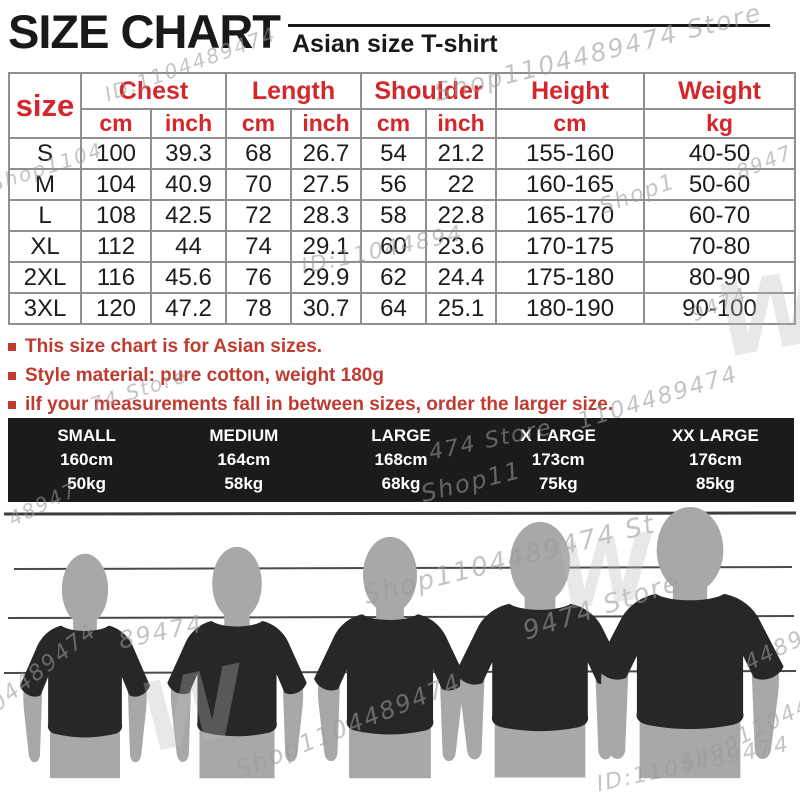  I want to click on figure-x-large, so click(540, 649).